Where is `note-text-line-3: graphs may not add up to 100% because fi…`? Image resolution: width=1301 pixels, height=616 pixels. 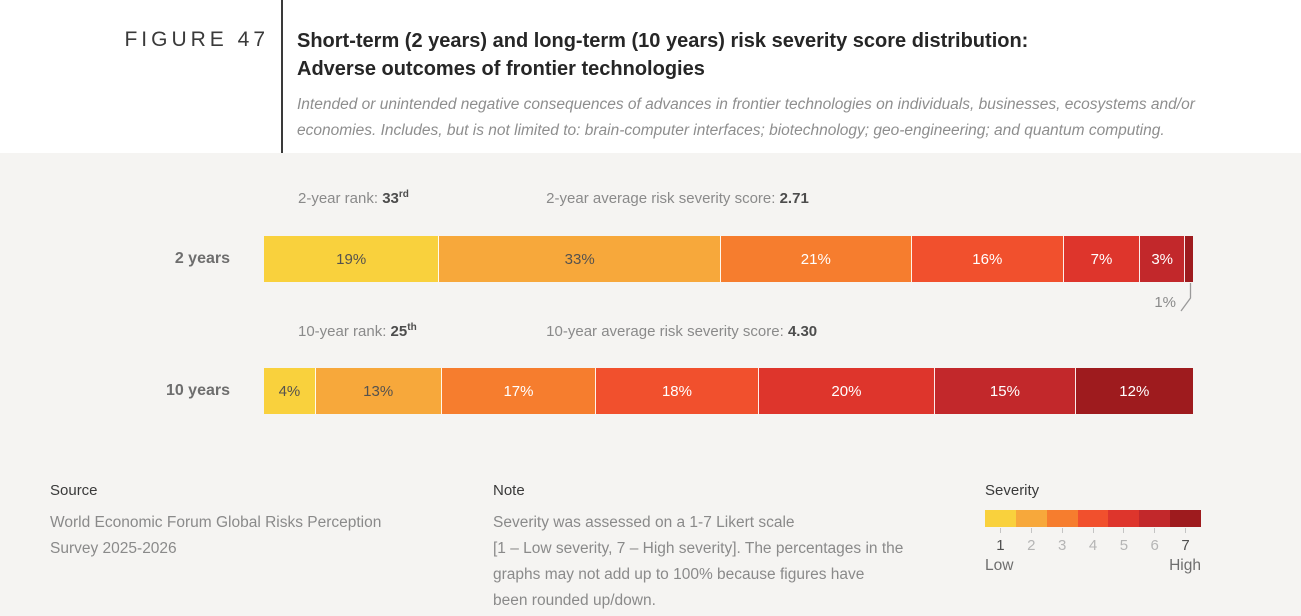
note-text-line-3: graphs may not add up to 100% because fi… is located at coordinates (679, 574).